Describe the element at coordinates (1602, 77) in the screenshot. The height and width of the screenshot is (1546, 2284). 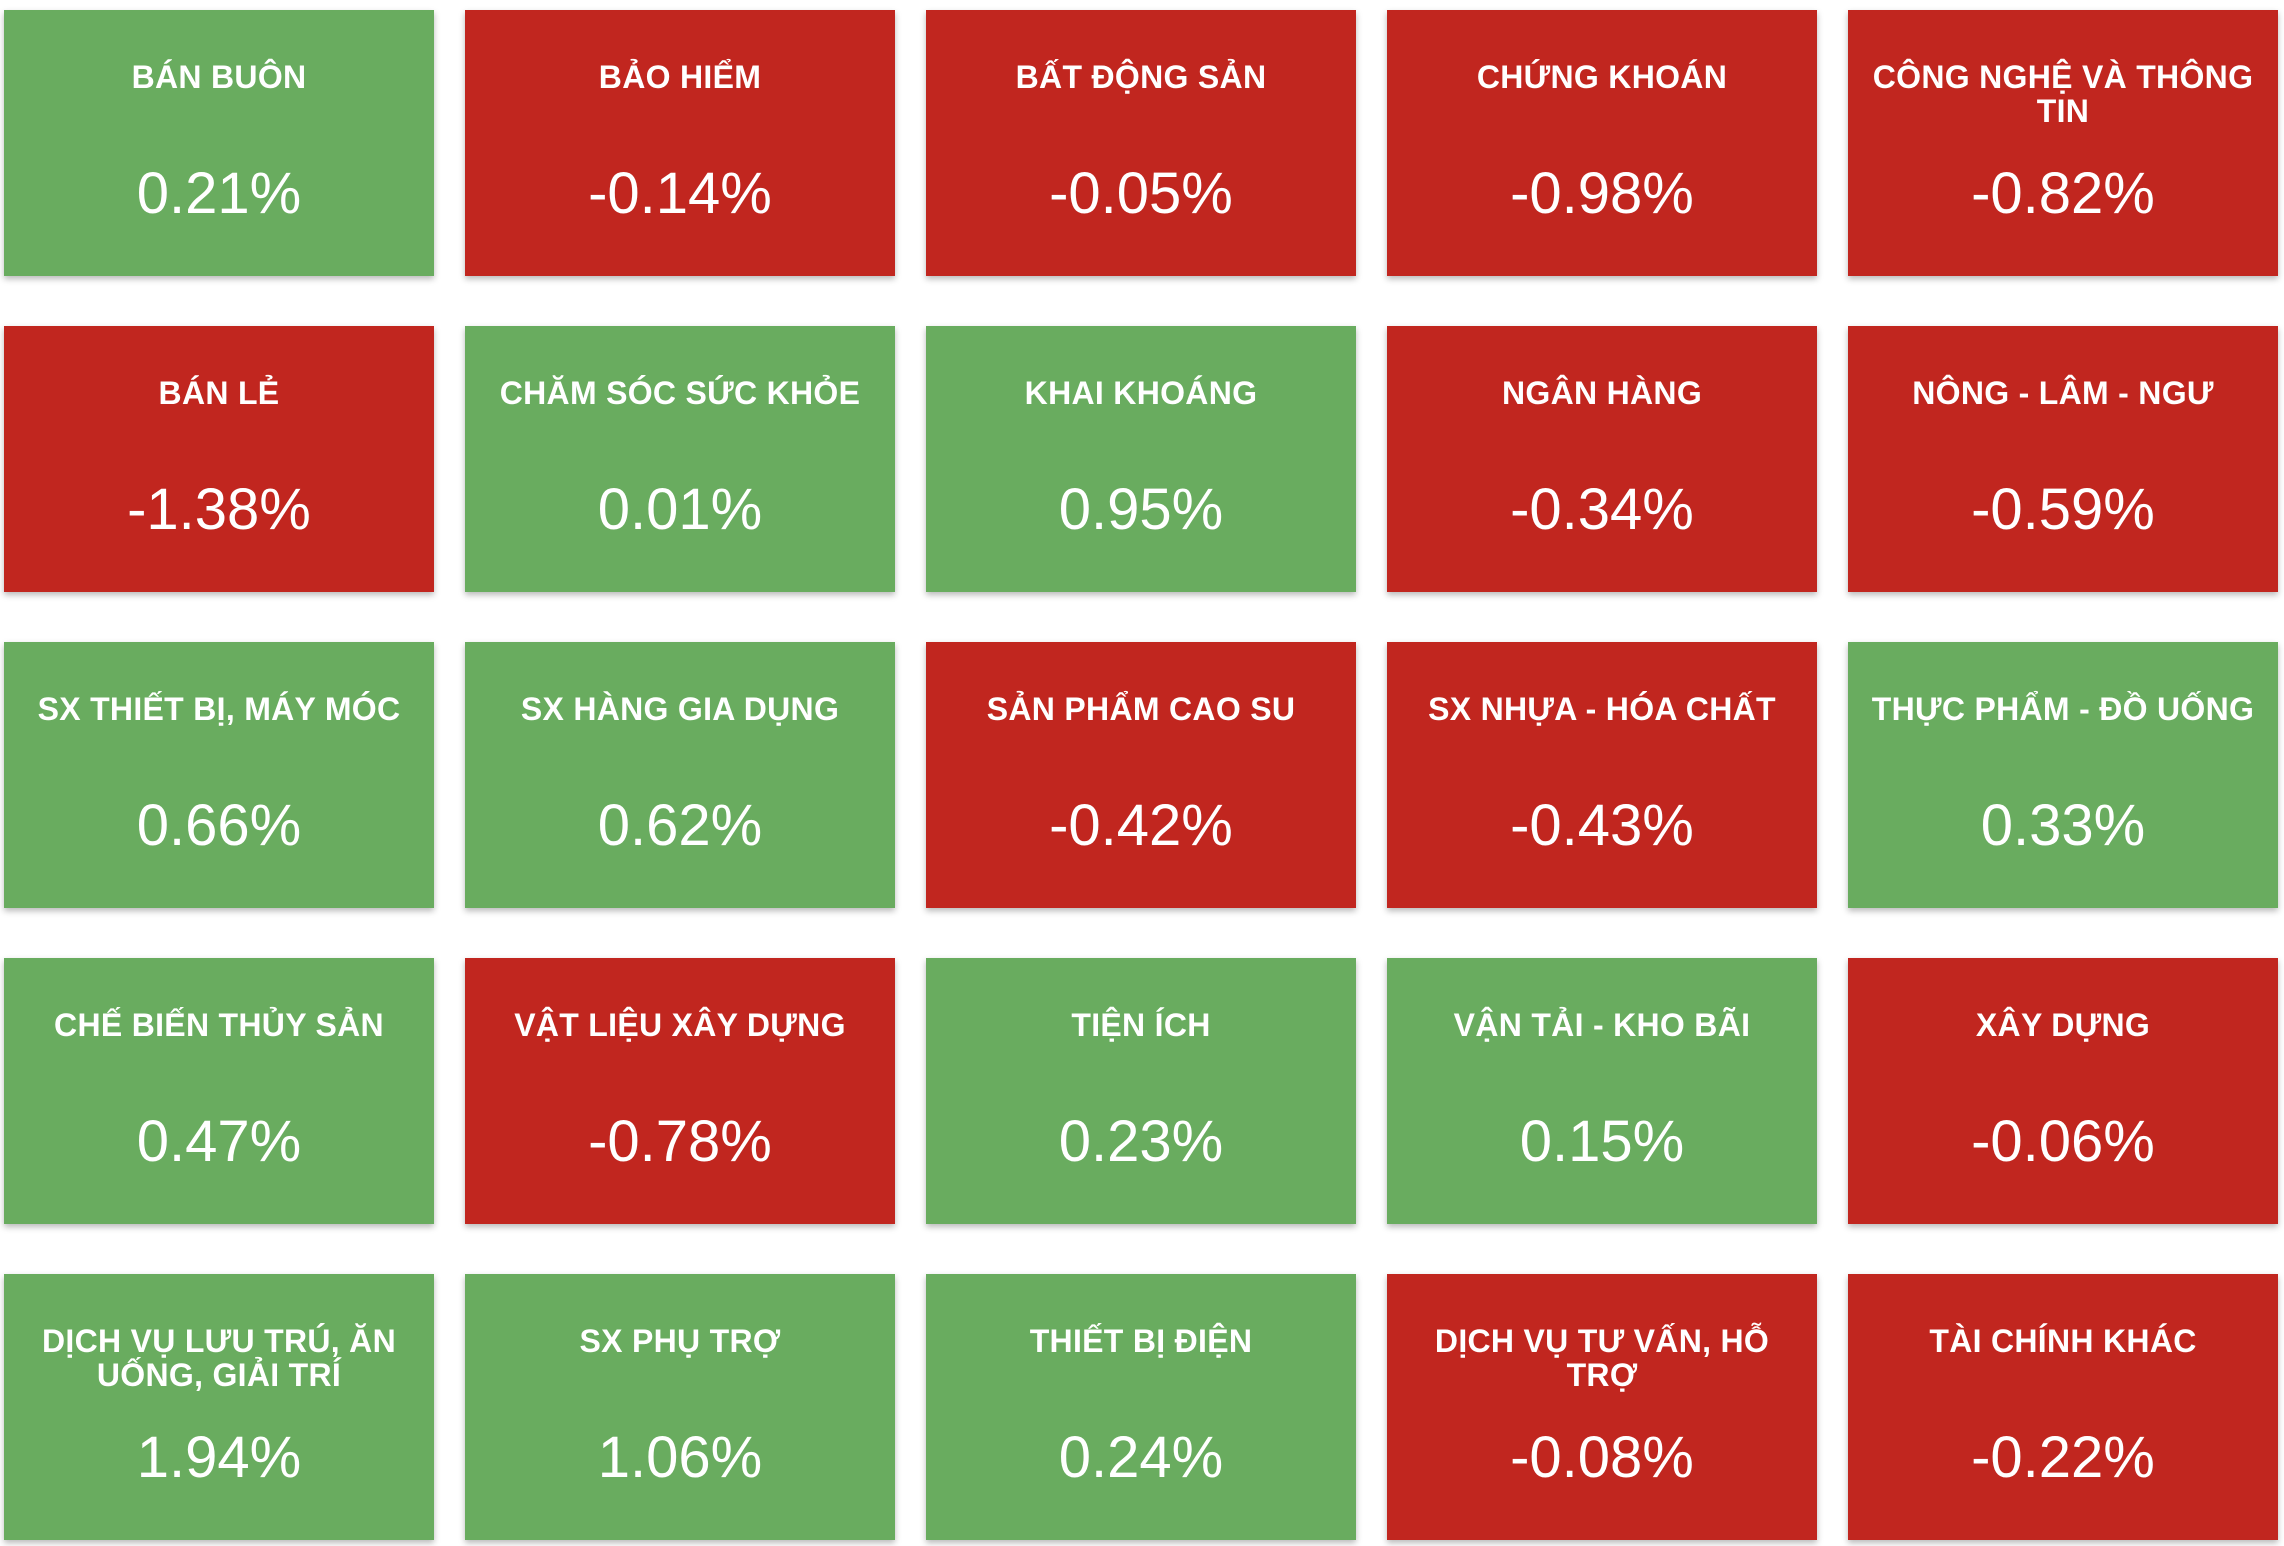
I see `sector-name: CHỨNG KHOÁN` at that location.